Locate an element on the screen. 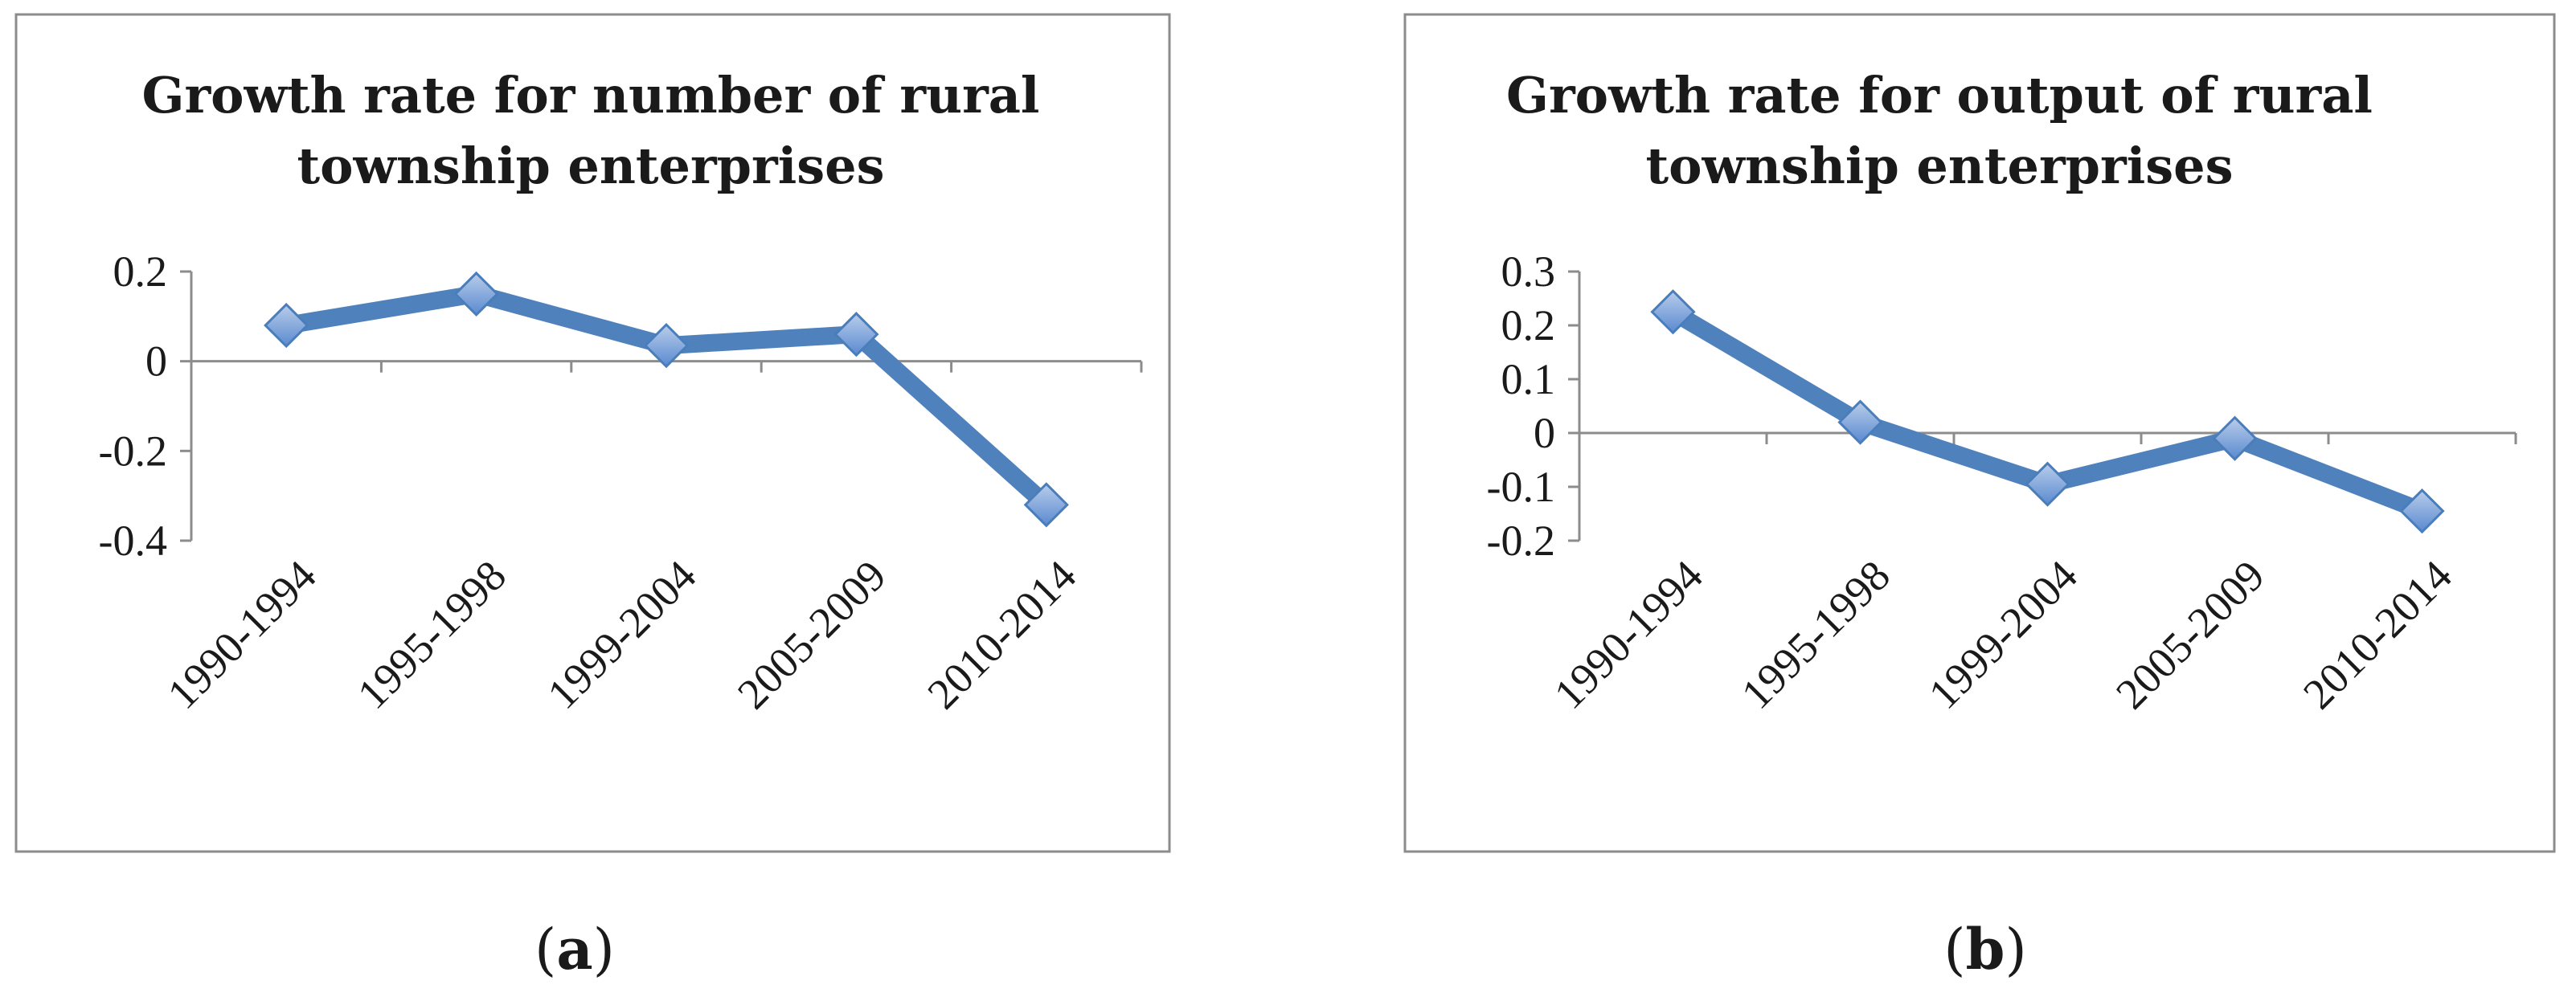 The height and width of the screenshot is (1005, 2576). chart-a-caption-open: ( is located at coordinates (545, 950).